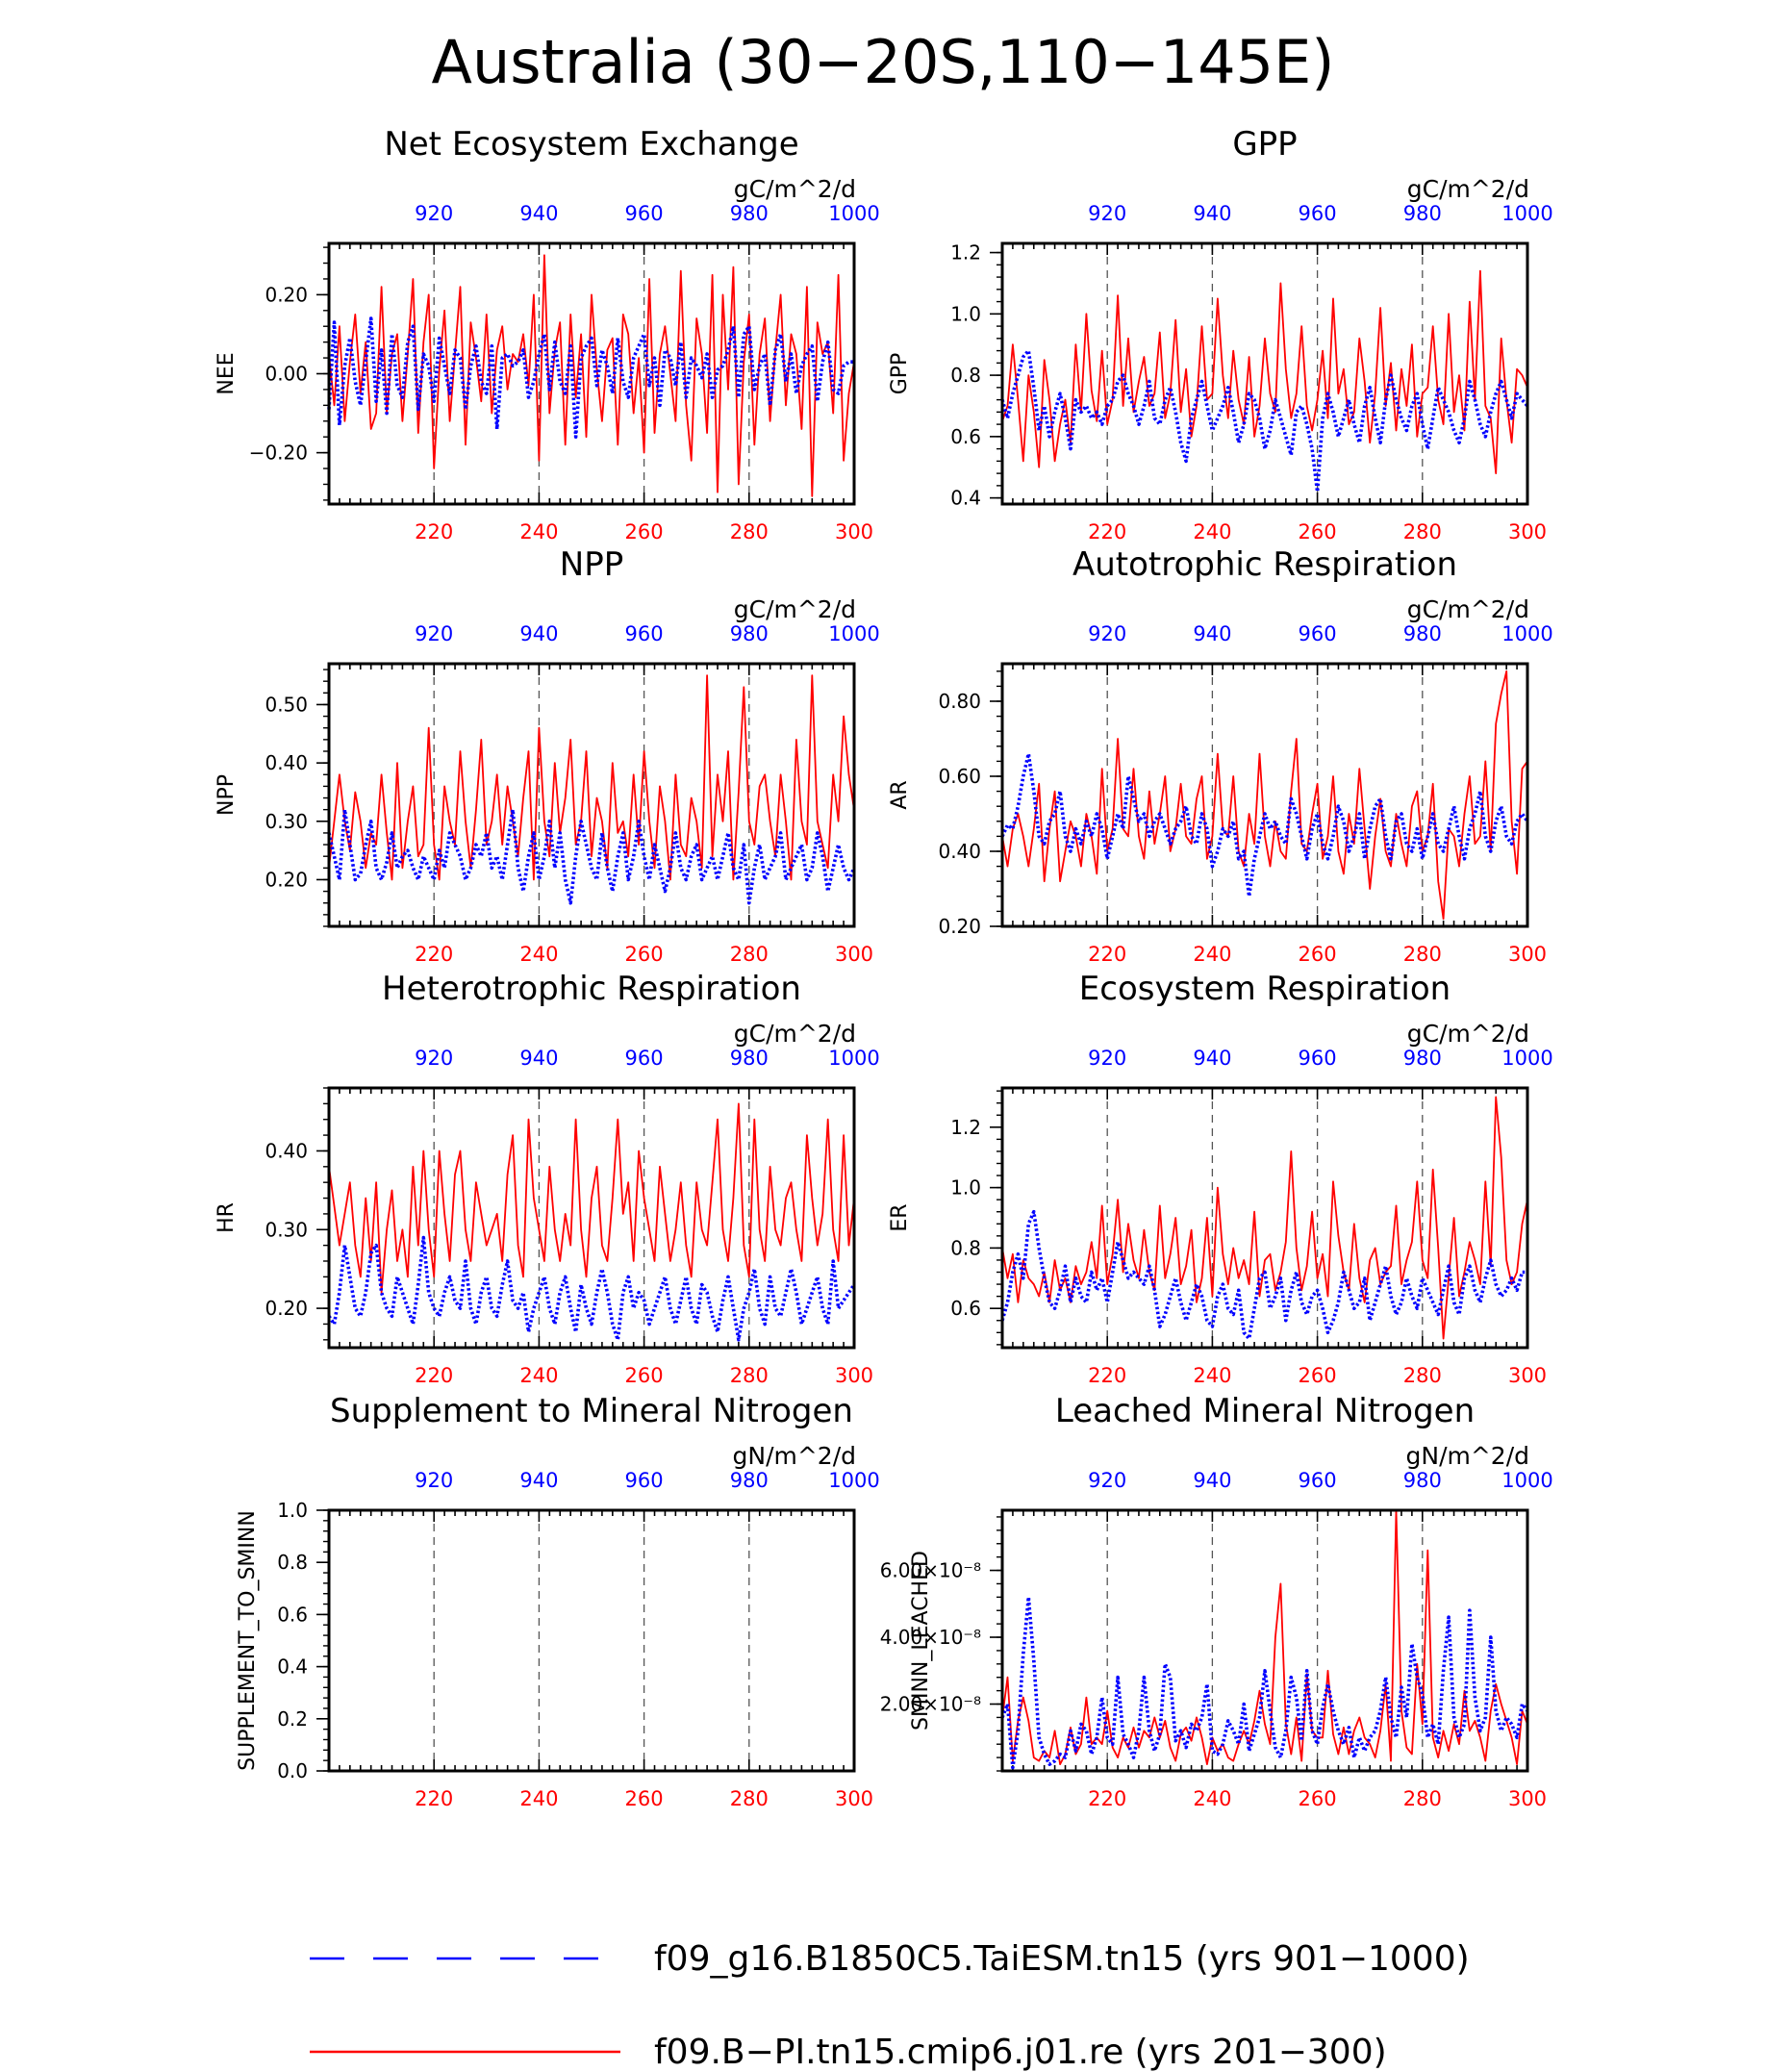 The image size is (1766, 2072). I want to click on y-axis-label: GPP, so click(900, 374).